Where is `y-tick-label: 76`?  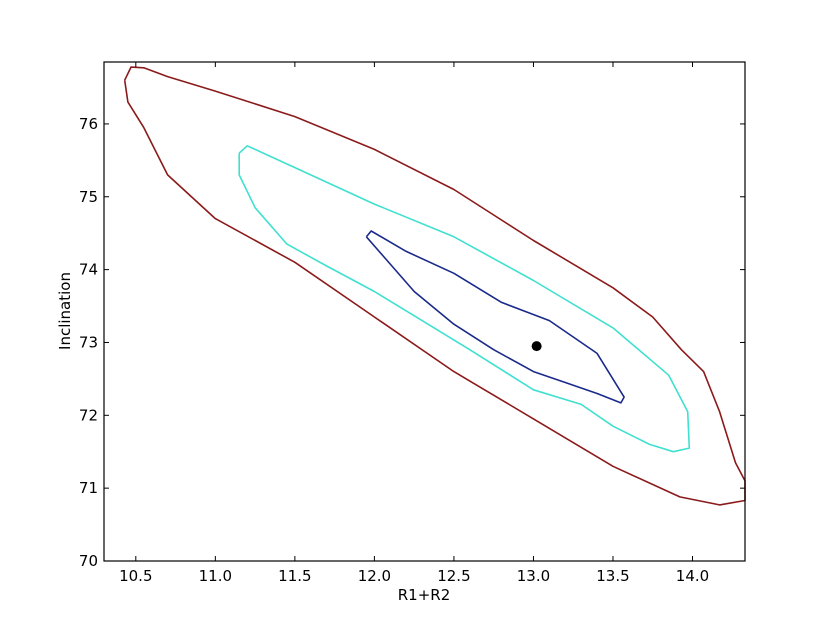 y-tick-label: 76 is located at coordinates (88, 124).